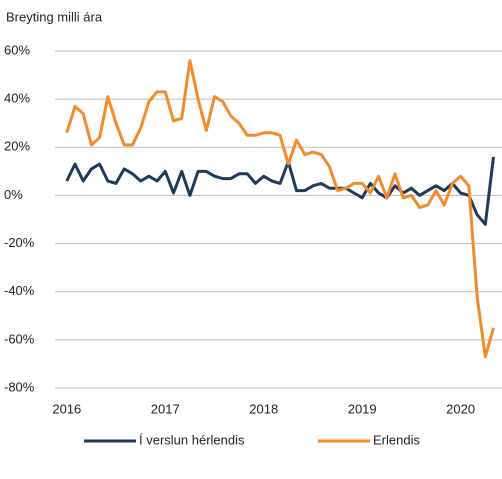 The height and width of the screenshot is (479, 502). I want to click on y-tick-label: 60%, so click(17, 49).